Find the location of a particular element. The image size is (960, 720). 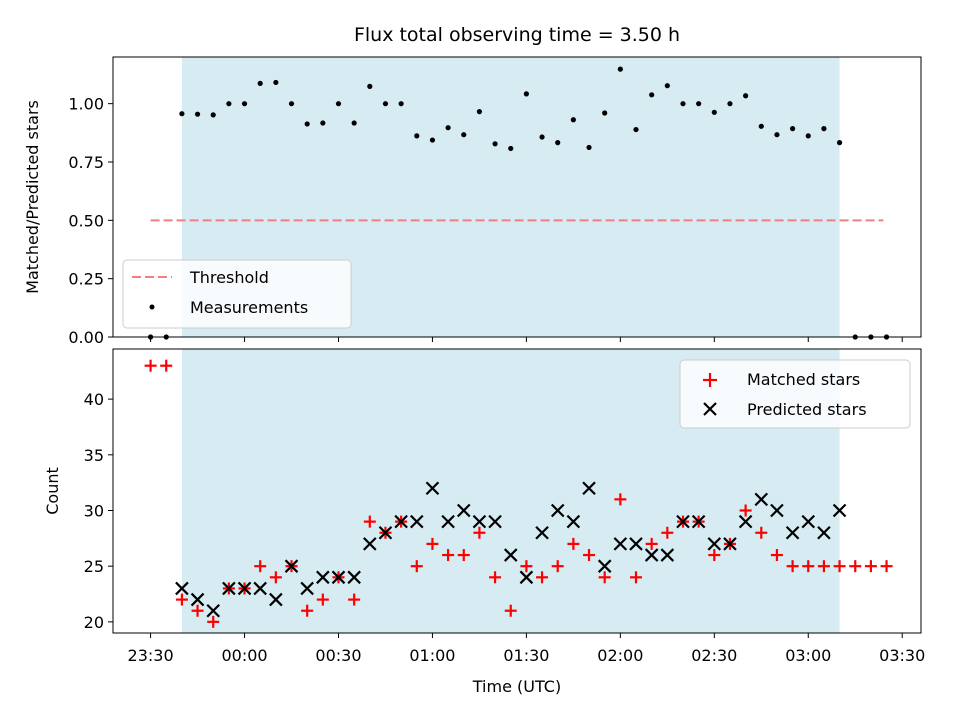

top-y-tick-label: 0.50 is located at coordinates (86, 220).